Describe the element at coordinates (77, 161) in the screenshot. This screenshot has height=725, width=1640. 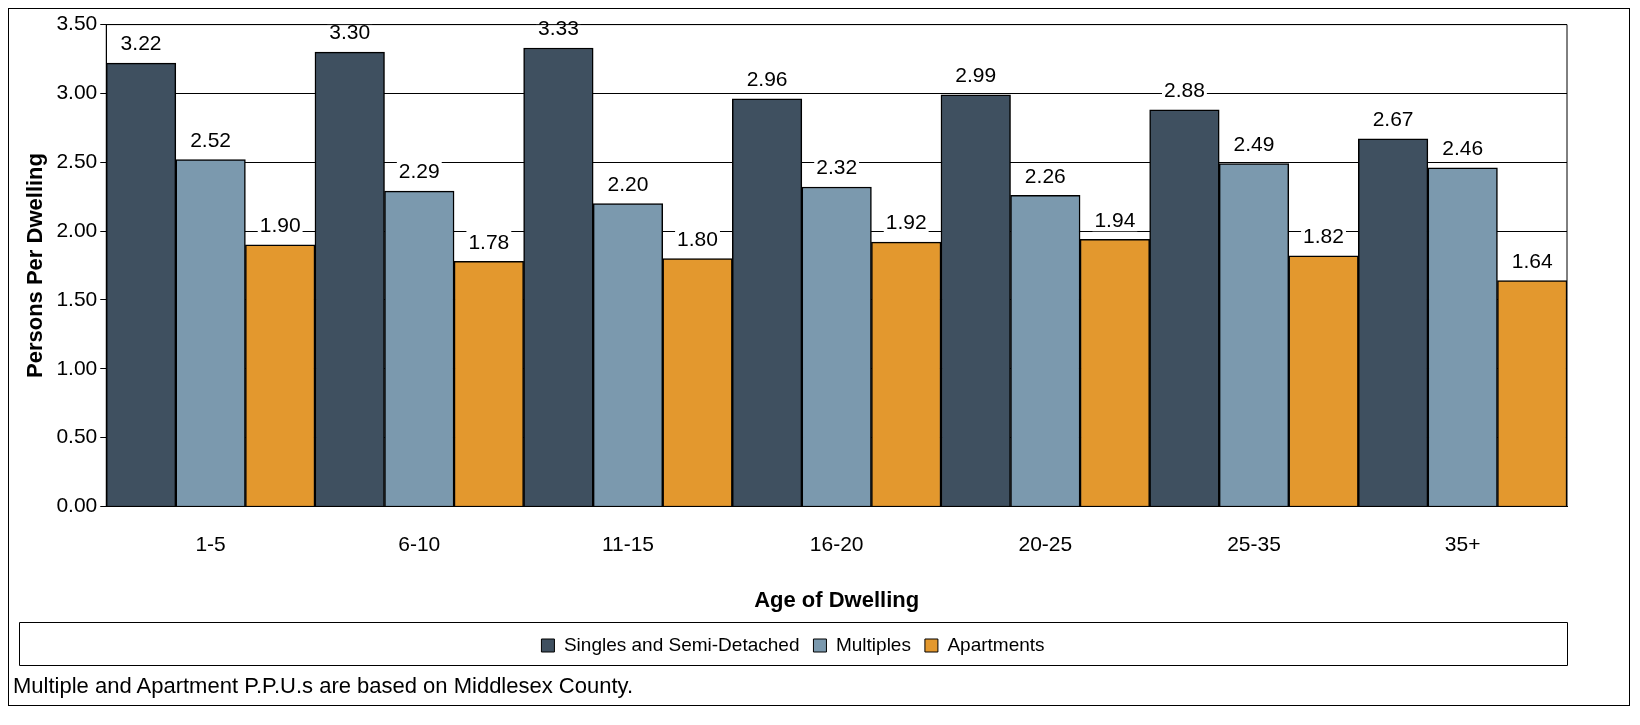
I see `y-tick-label: 2.50` at that location.